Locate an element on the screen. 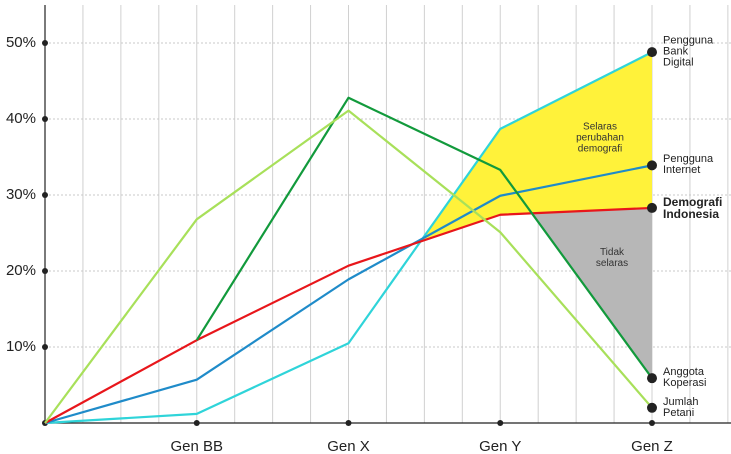  series-label: Demografi Indonesia is located at coordinates (693, 207).